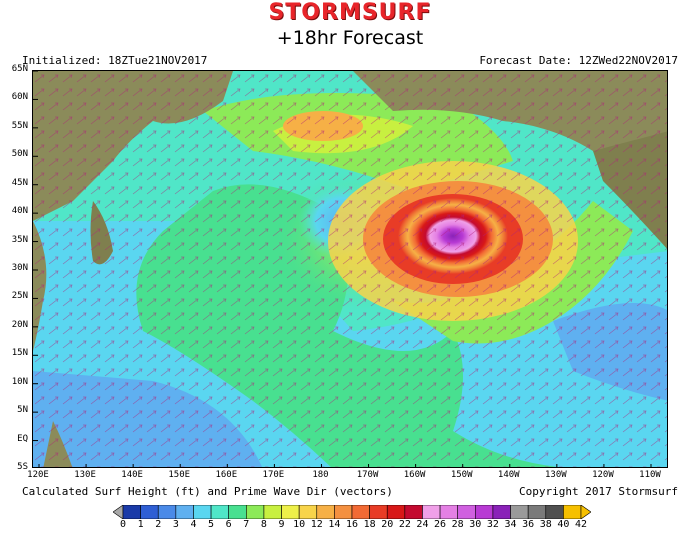 This screenshot has height=540, width=700. Describe the element at coordinates (508, 475) in the screenshot. I see `lon-label: 140W` at that location.